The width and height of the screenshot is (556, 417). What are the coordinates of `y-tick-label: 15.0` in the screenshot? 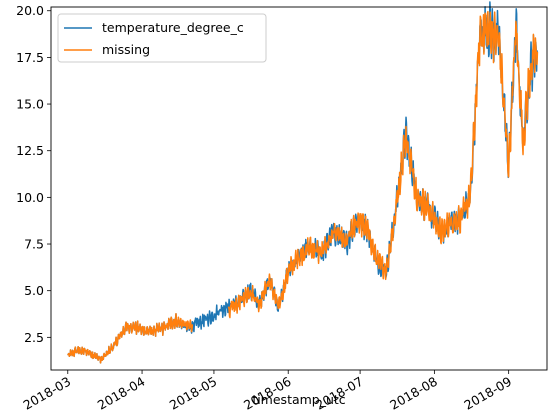 It's located at (30, 104).